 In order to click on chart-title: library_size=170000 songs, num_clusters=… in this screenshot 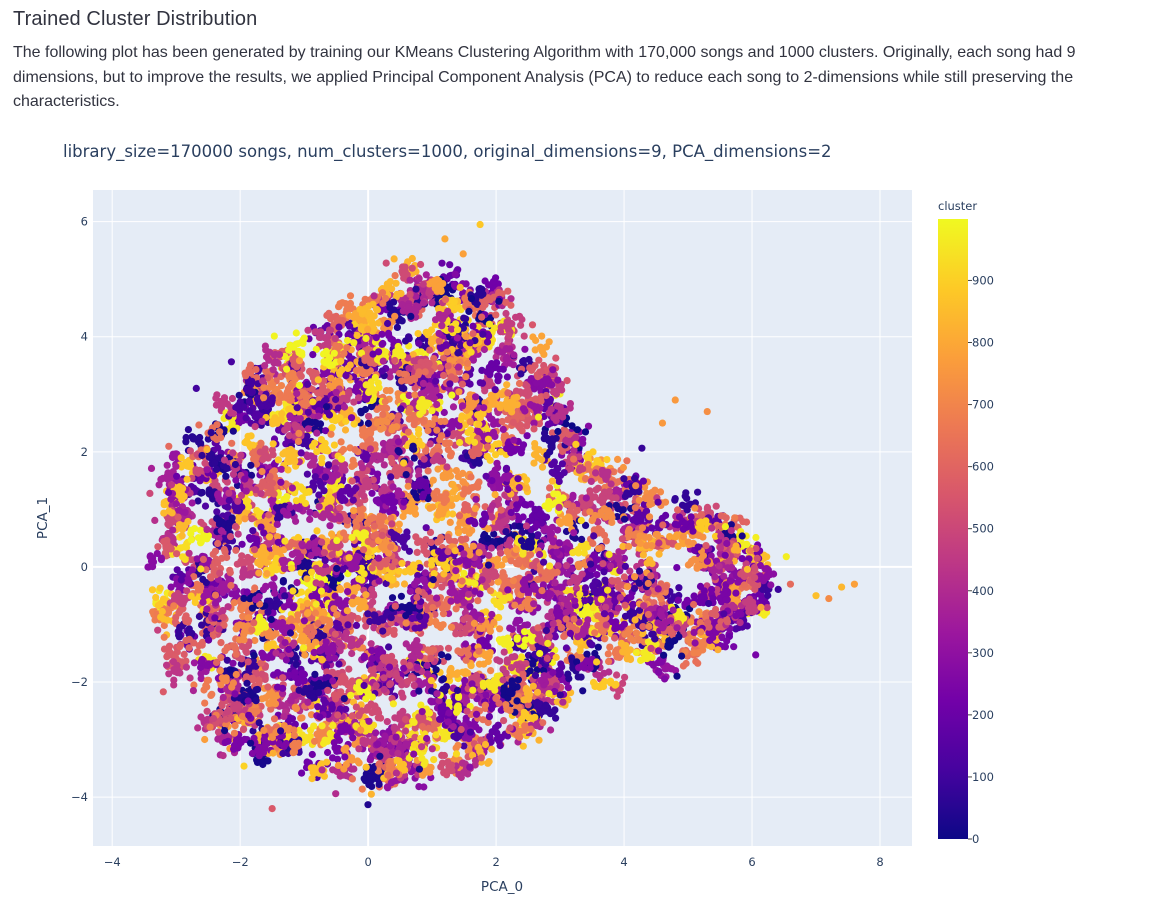, I will do `click(447, 151)`.